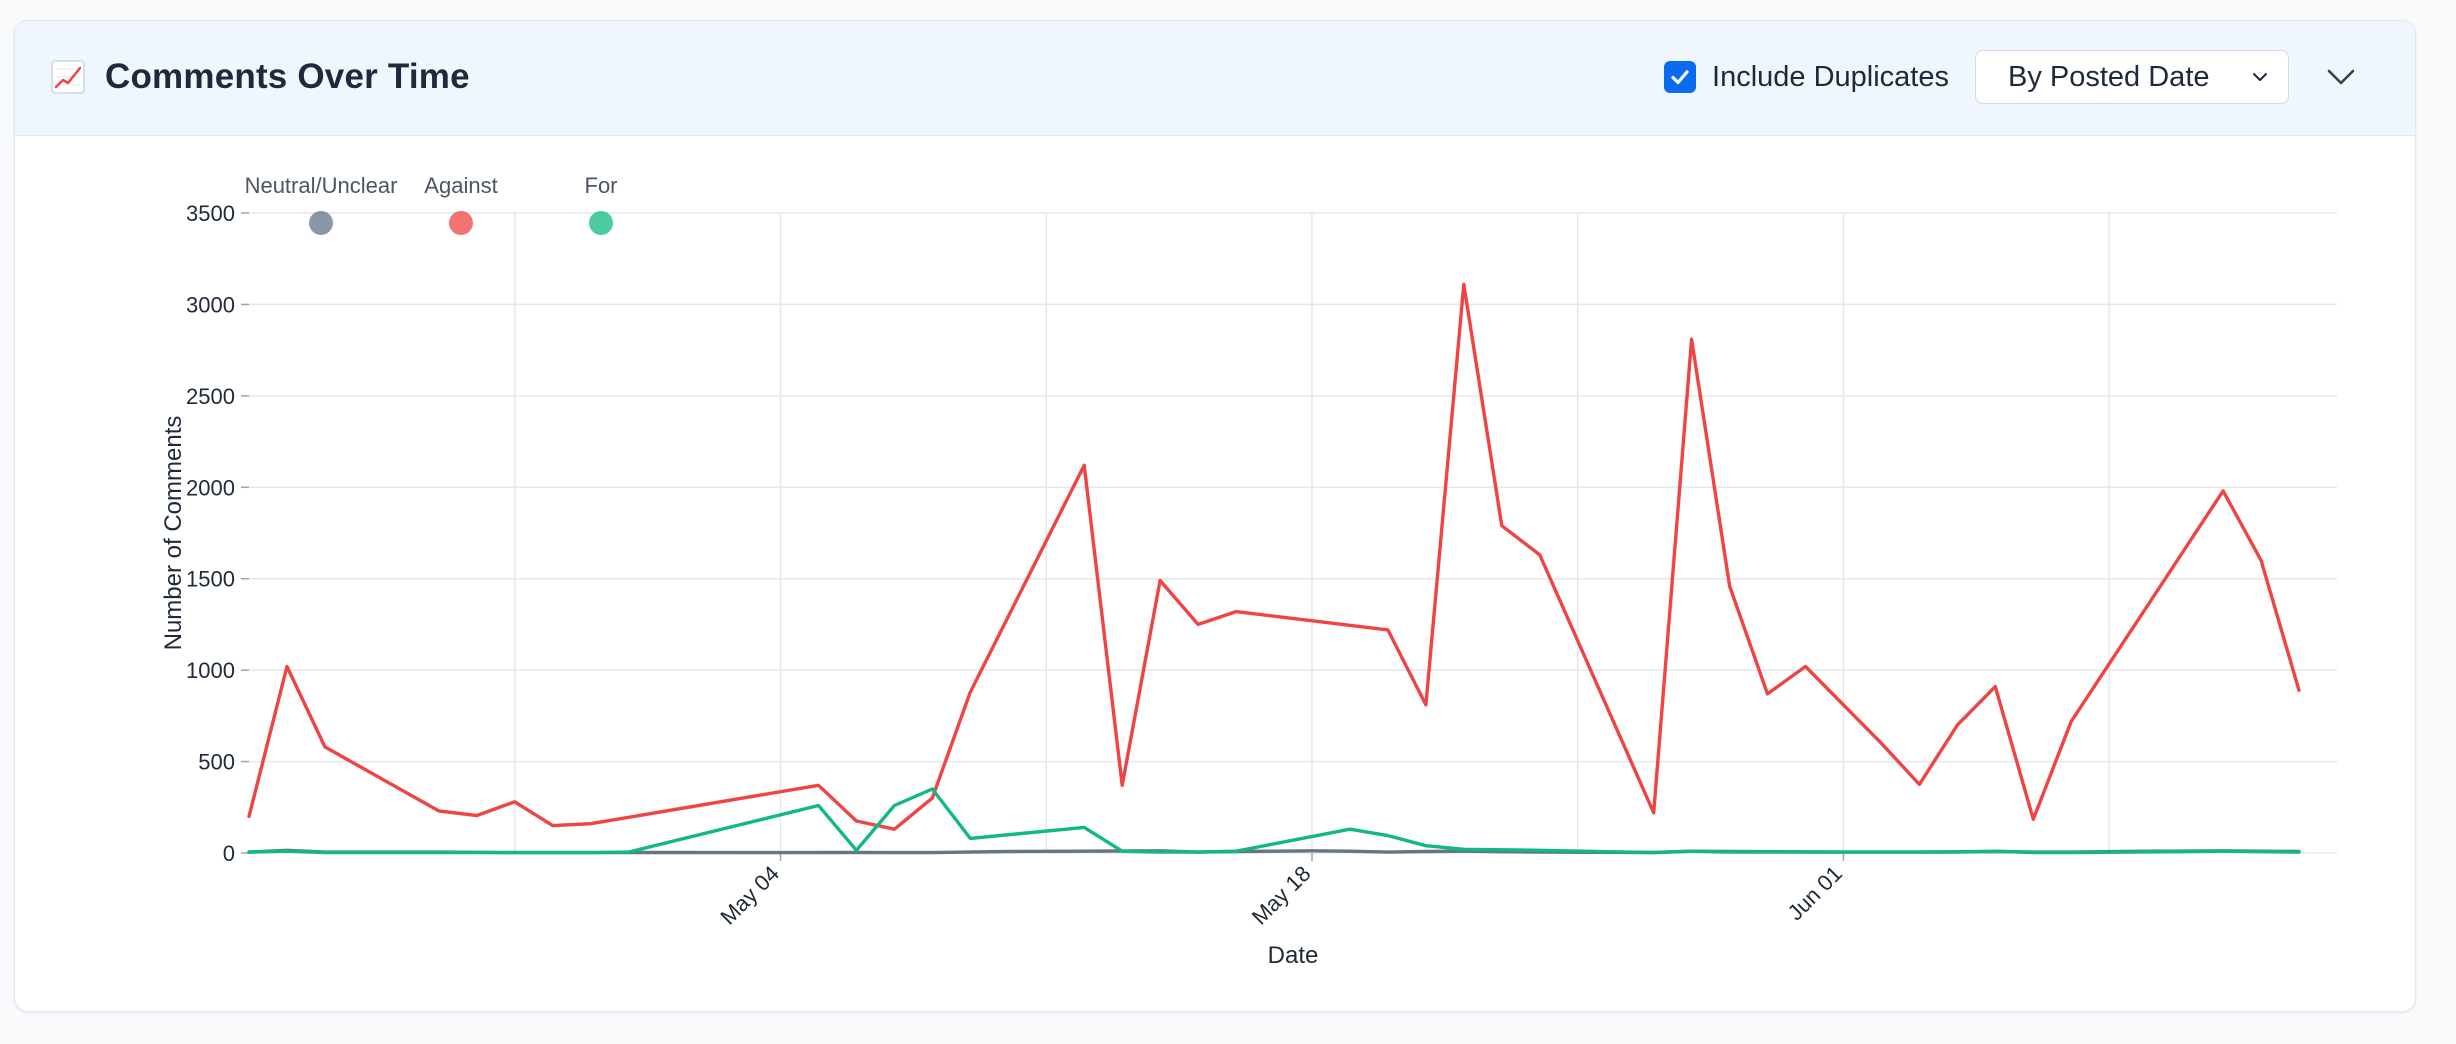 Image resolution: width=2456 pixels, height=1044 pixels. Describe the element at coordinates (1274, 821) in the screenshot. I see `series-line-for` at that location.